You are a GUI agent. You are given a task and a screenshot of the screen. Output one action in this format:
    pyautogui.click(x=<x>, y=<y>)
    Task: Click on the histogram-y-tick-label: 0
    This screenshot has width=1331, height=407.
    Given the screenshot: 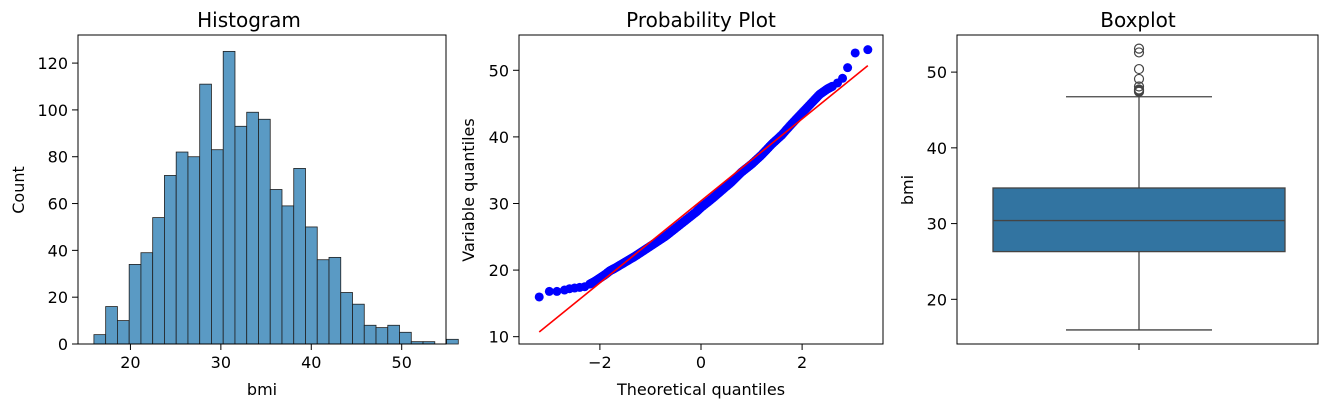 What is the action you would take?
    pyautogui.click(x=63, y=344)
    